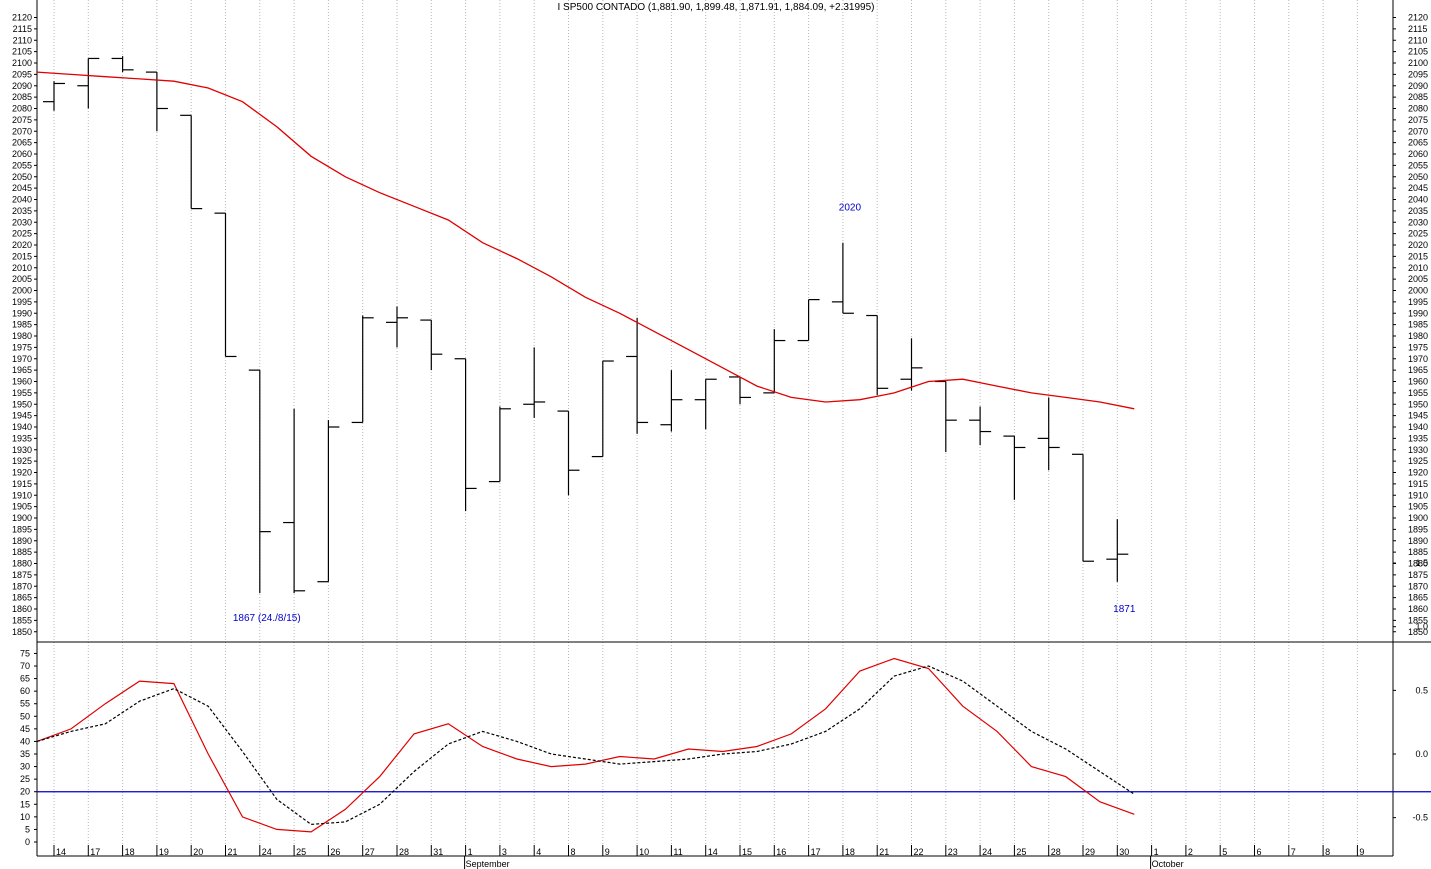  Describe the element at coordinates (22, 18) in the screenshot. I see `price-tick-label-left: 2120` at that location.